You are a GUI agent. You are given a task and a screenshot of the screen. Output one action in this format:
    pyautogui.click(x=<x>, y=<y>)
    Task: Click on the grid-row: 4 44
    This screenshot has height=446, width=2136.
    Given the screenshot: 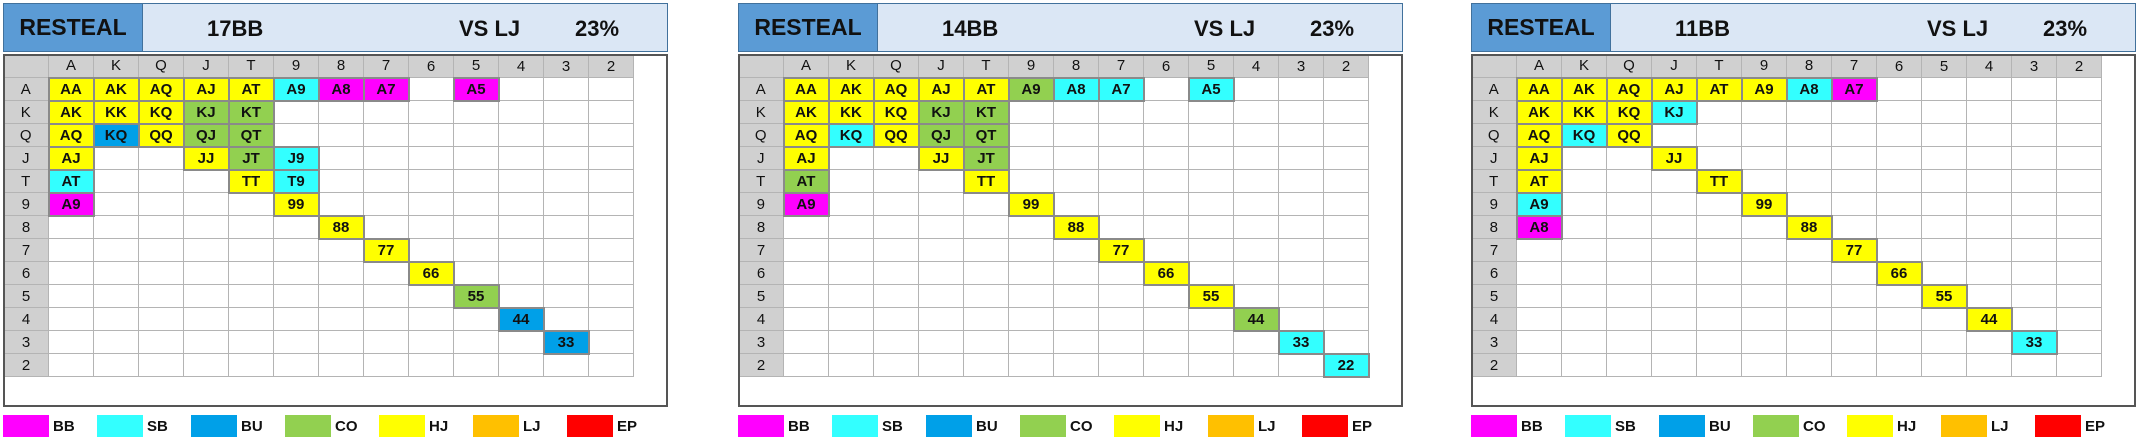 What is the action you would take?
    pyautogui.click(x=1786, y=319)
    